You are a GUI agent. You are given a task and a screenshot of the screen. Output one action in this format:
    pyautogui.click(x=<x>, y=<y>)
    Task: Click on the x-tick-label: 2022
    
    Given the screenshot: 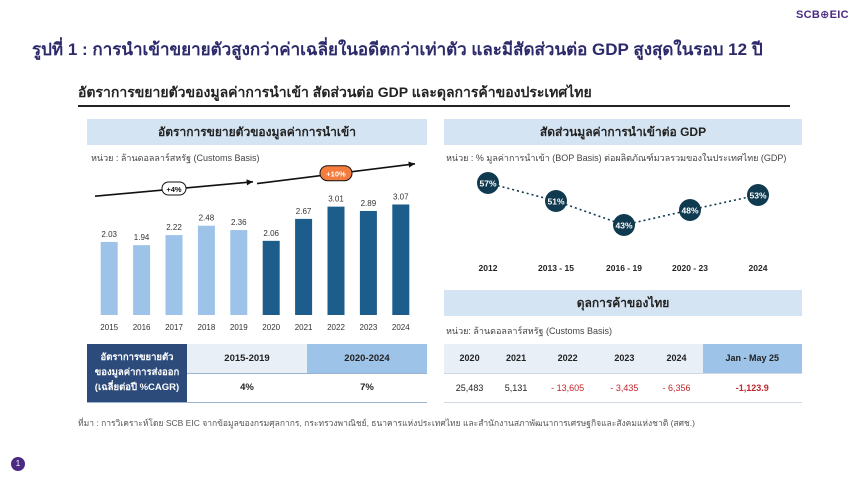 What is the action you would take?
    pyautogui.click(x=336, y=327)
    